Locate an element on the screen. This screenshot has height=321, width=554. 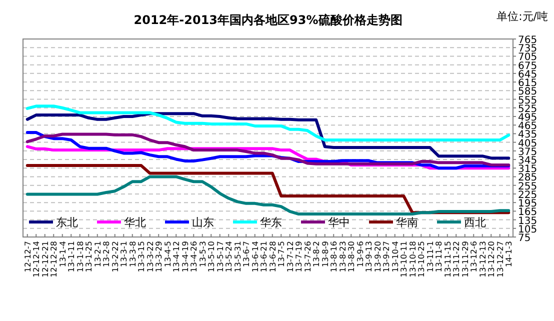
x-tick-label: 13-7-12 is located at coordinates (290, 256).